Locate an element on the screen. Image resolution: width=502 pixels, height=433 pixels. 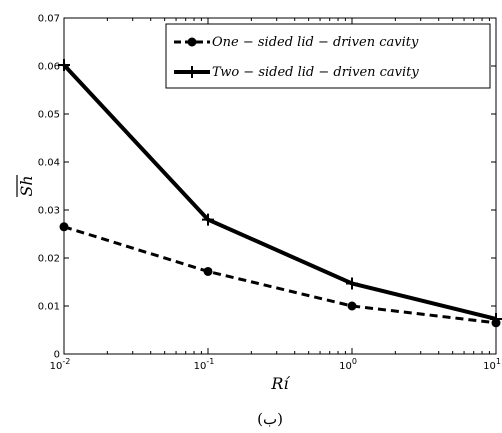
x-tick-label: 10⁻¹ is located at coordinates (204, 364).